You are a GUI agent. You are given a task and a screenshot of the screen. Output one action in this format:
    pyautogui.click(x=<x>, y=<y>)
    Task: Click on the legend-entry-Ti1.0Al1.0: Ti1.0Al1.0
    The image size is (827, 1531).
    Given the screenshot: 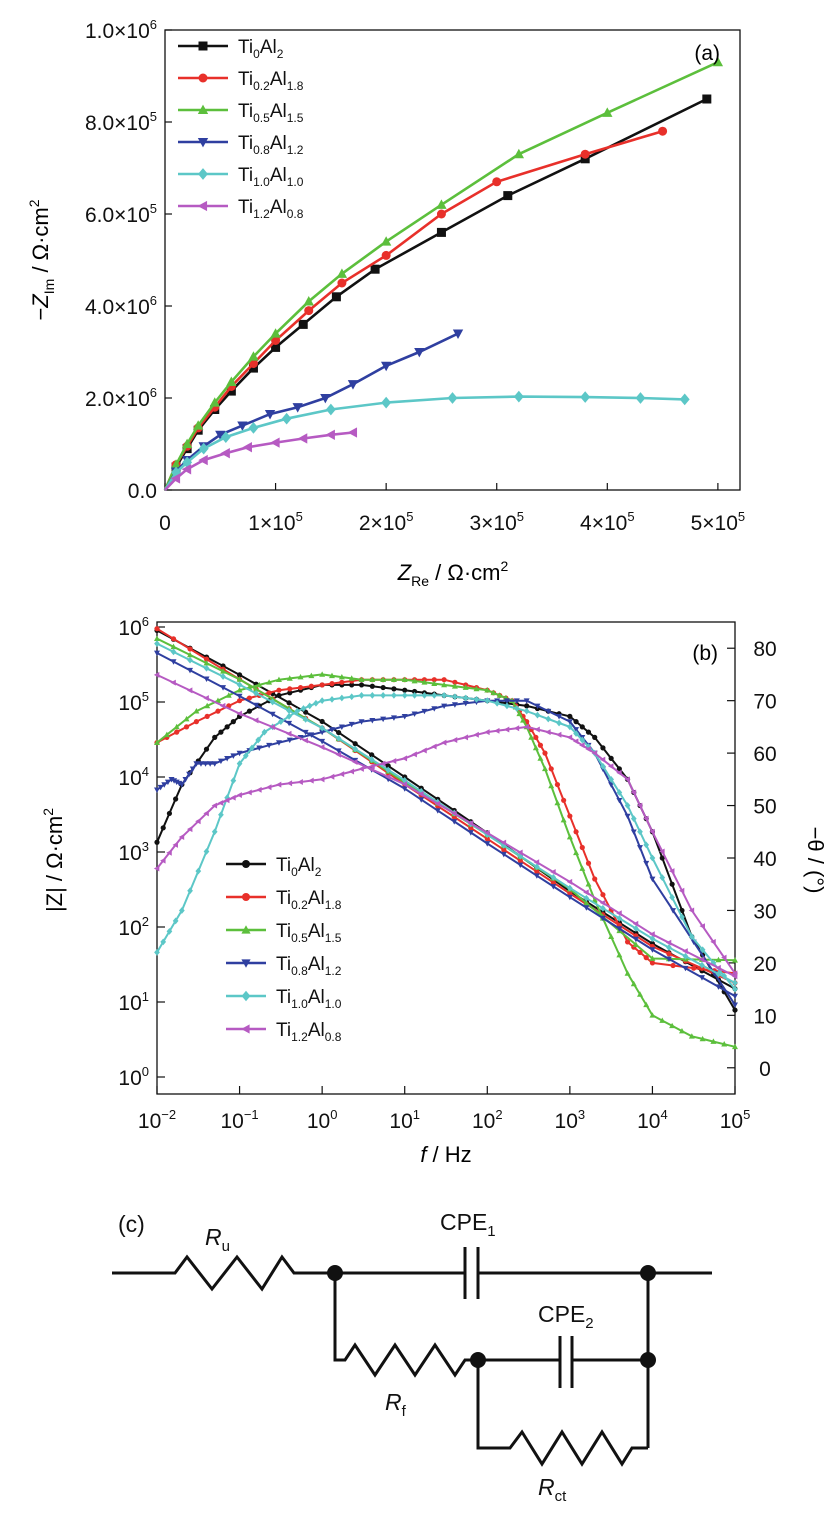 What is the action you would take?
    pyautogui.click(x=241, y=177)
    